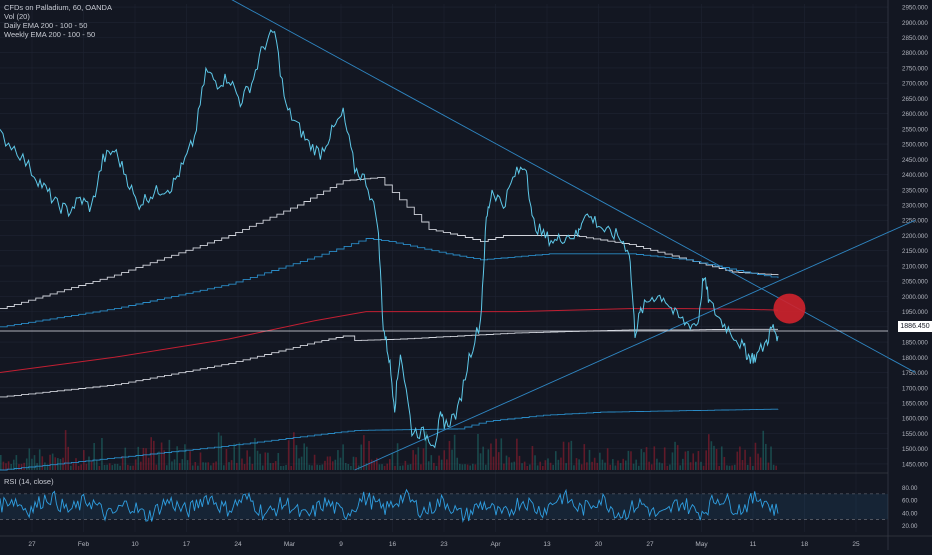  Describe the element at coordinates (915, 114) in the screenshot. I see `y-tick-label: 2600.000` at that location.